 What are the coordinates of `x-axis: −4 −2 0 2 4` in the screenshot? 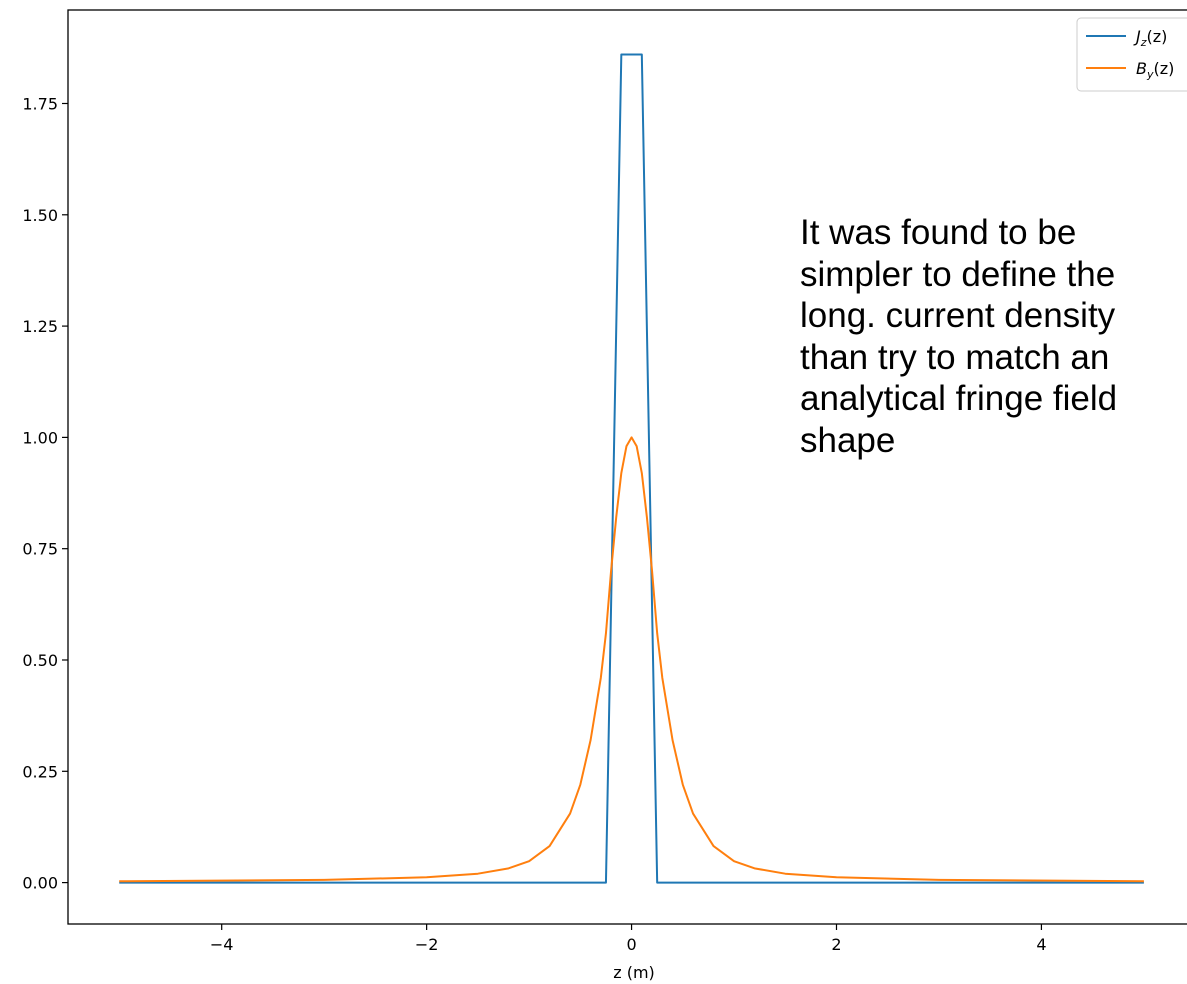 It's located at (628, 939).